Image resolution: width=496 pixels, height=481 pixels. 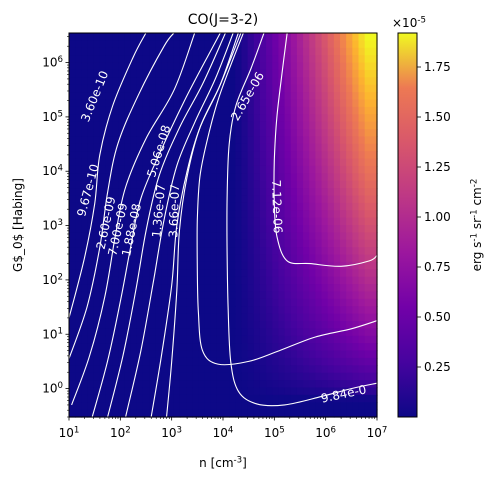 I want to click on colorbar-ticks: 0.25 0.50 0.75 1.00 1.25 1.50 1.75, so click(x=434, y=217).